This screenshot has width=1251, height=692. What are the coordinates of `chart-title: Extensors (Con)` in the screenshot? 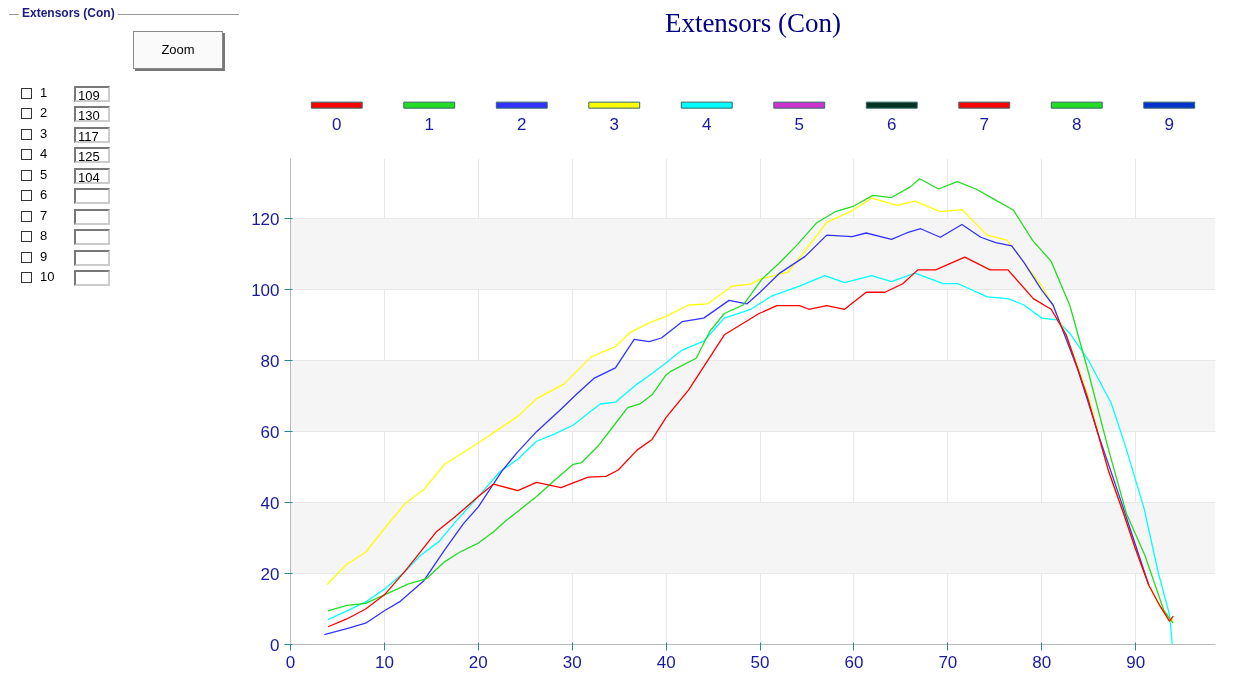 It's located at (753, 22).